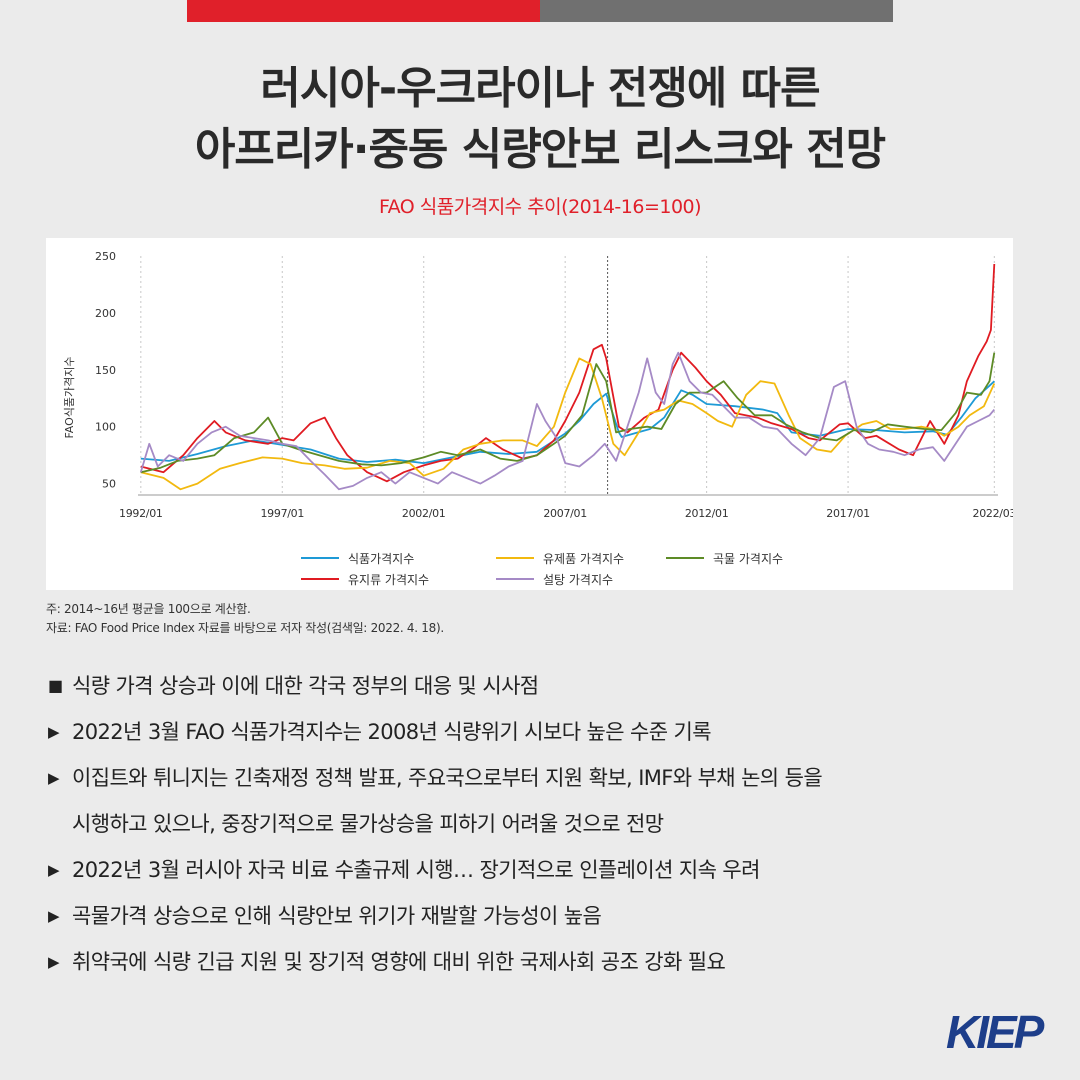 This screenshot has width=1080, height=1080. What do you see at coordinates (105, 370) in the screenshot?
I see `y-tick-label: 150` at bounding box center [105, 370].